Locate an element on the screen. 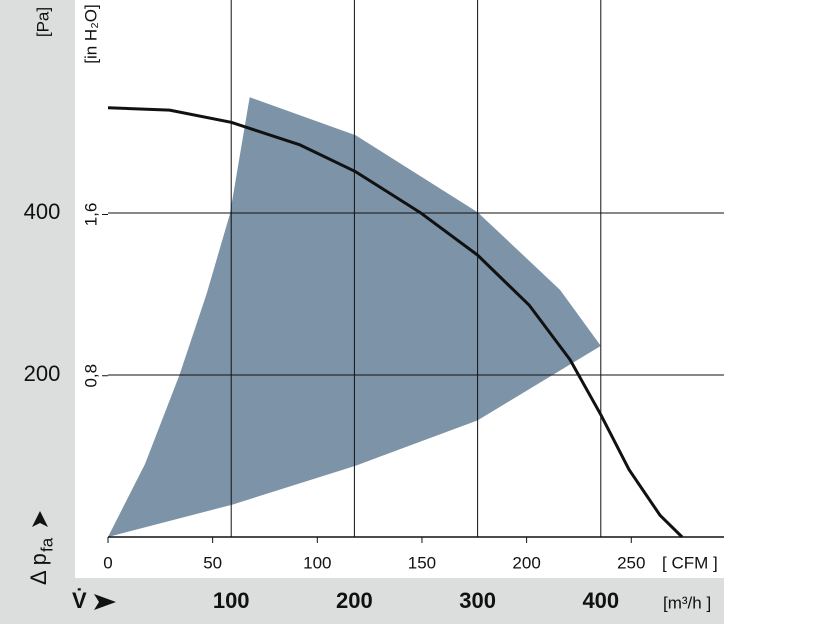 This screenshot has width=816, height=624. x2-tick-label: 200 is located at coordinates (526, 562).